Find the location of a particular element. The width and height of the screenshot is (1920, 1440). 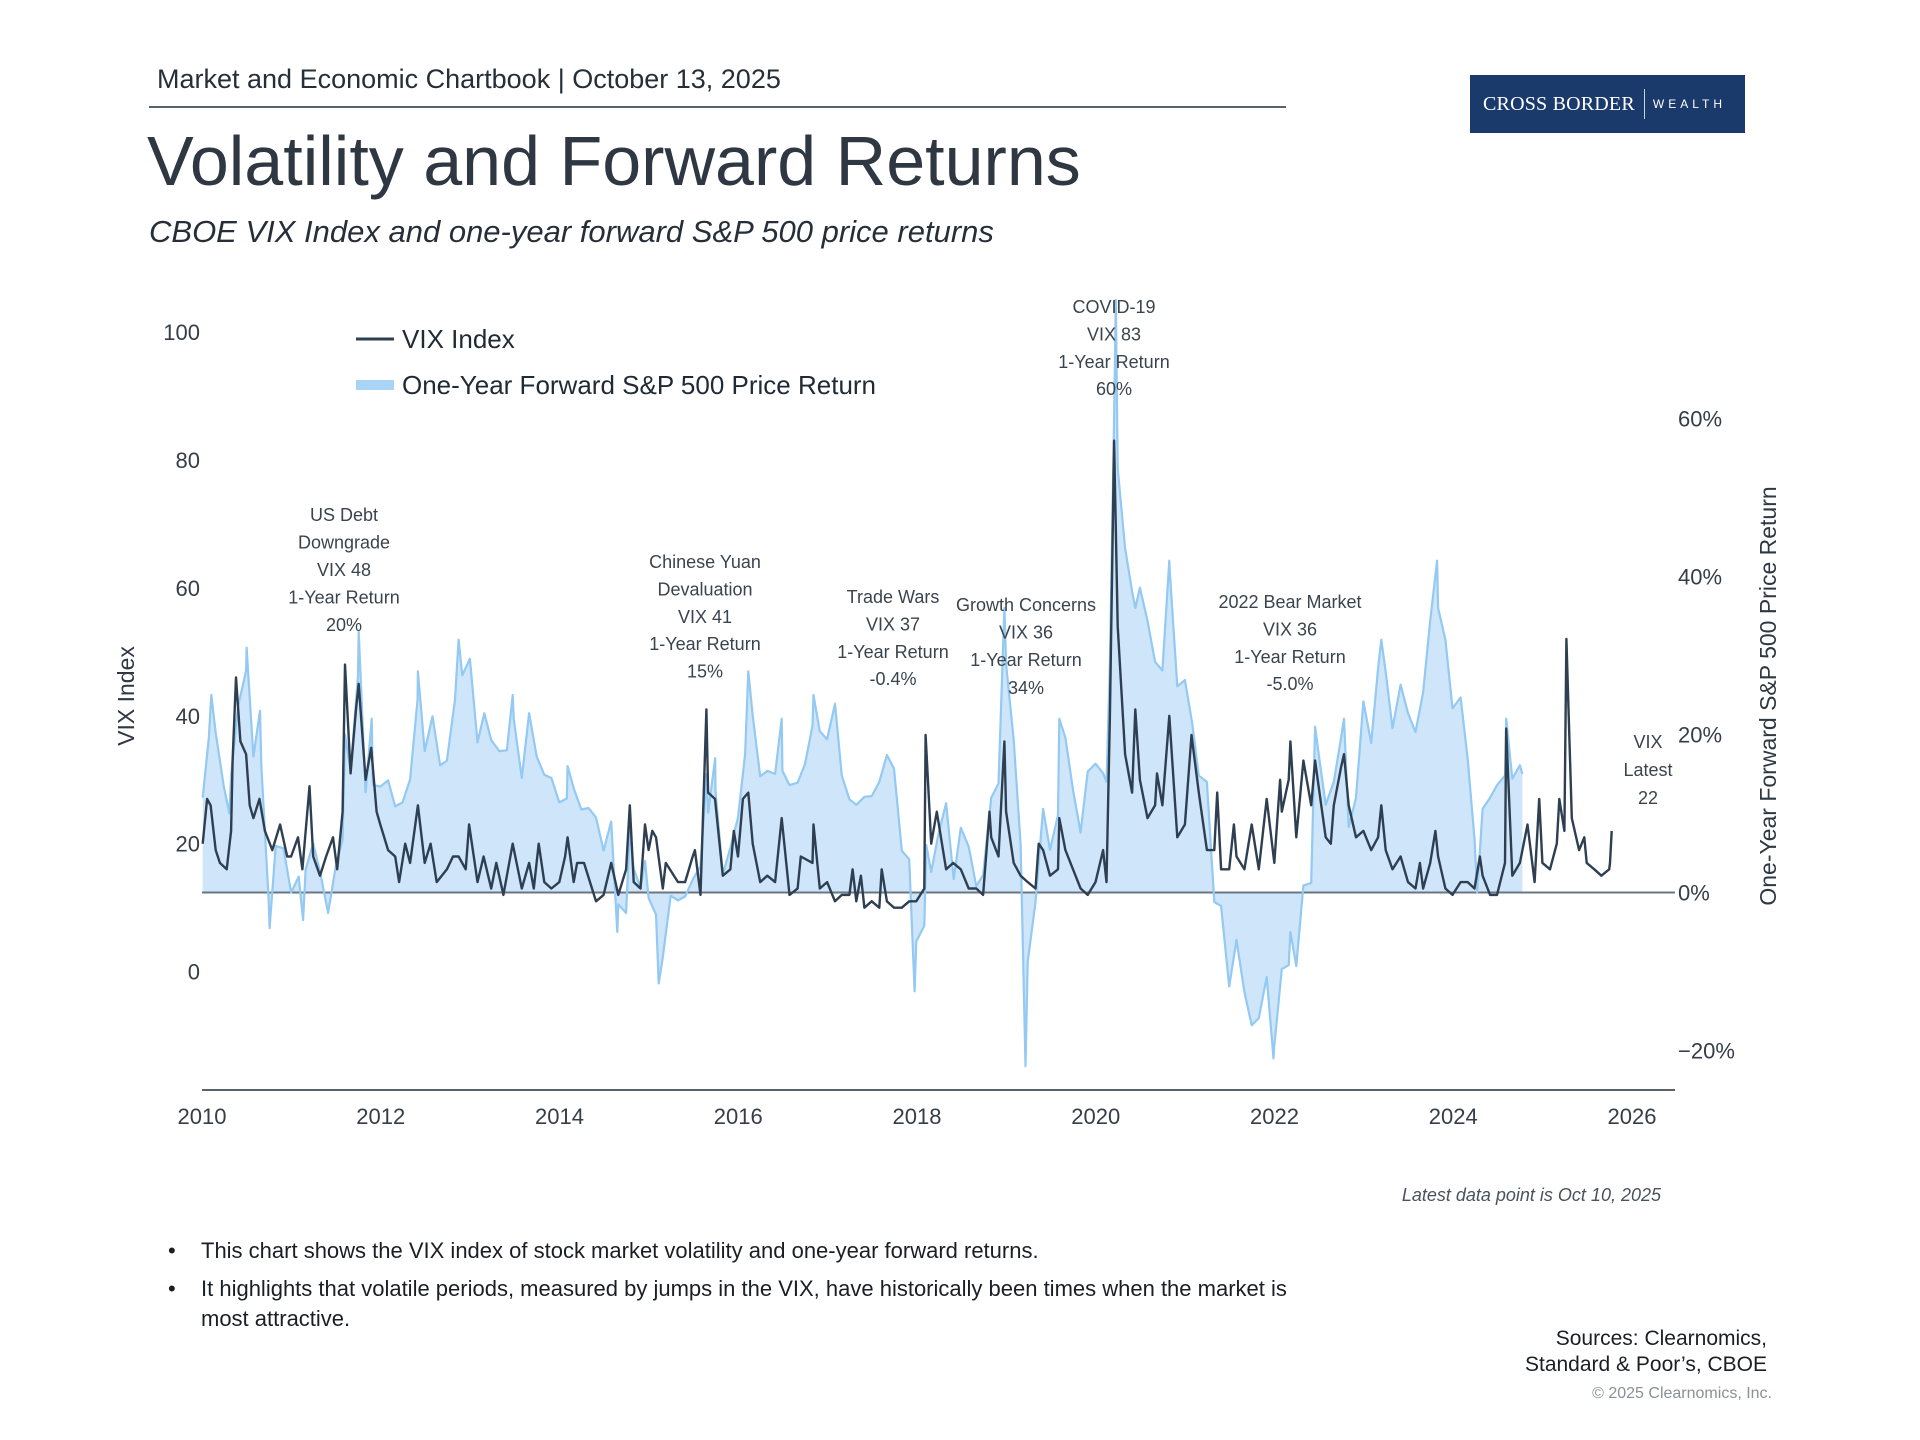

annotation-line: VIX 37 is located at coordinates (893, 624).